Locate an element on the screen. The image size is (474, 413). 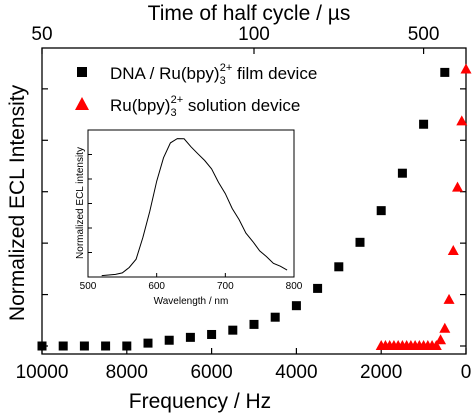
x-tick-label-5: 0 is located at coordinates (466, 372).